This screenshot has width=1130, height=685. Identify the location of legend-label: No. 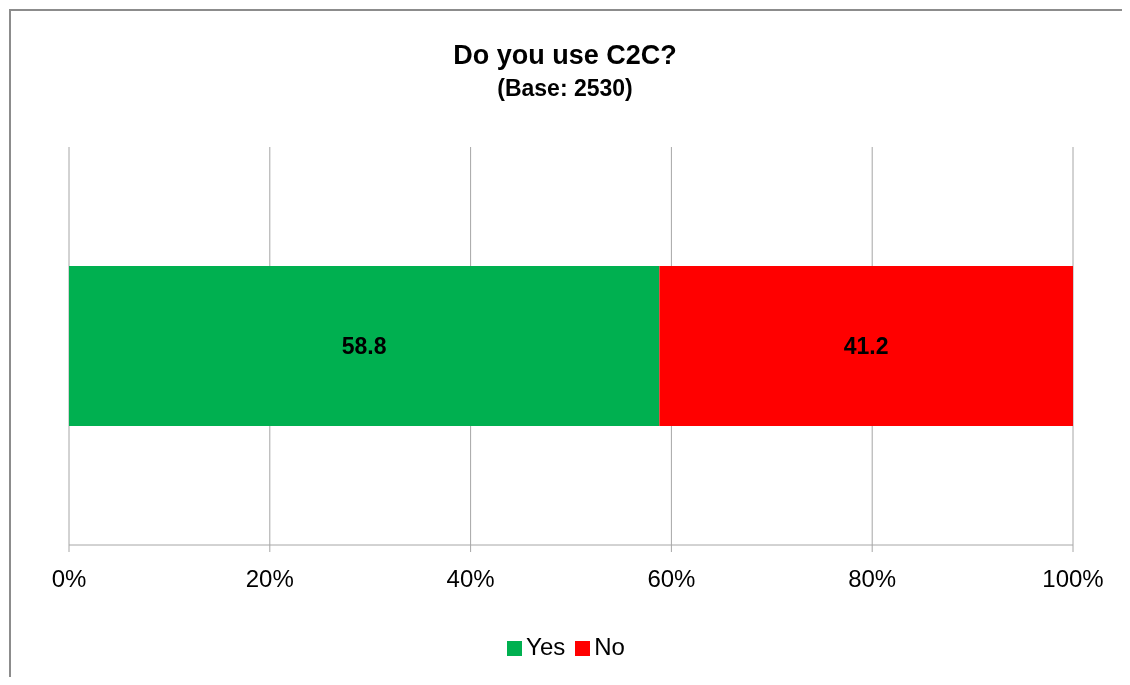
(609, 646).